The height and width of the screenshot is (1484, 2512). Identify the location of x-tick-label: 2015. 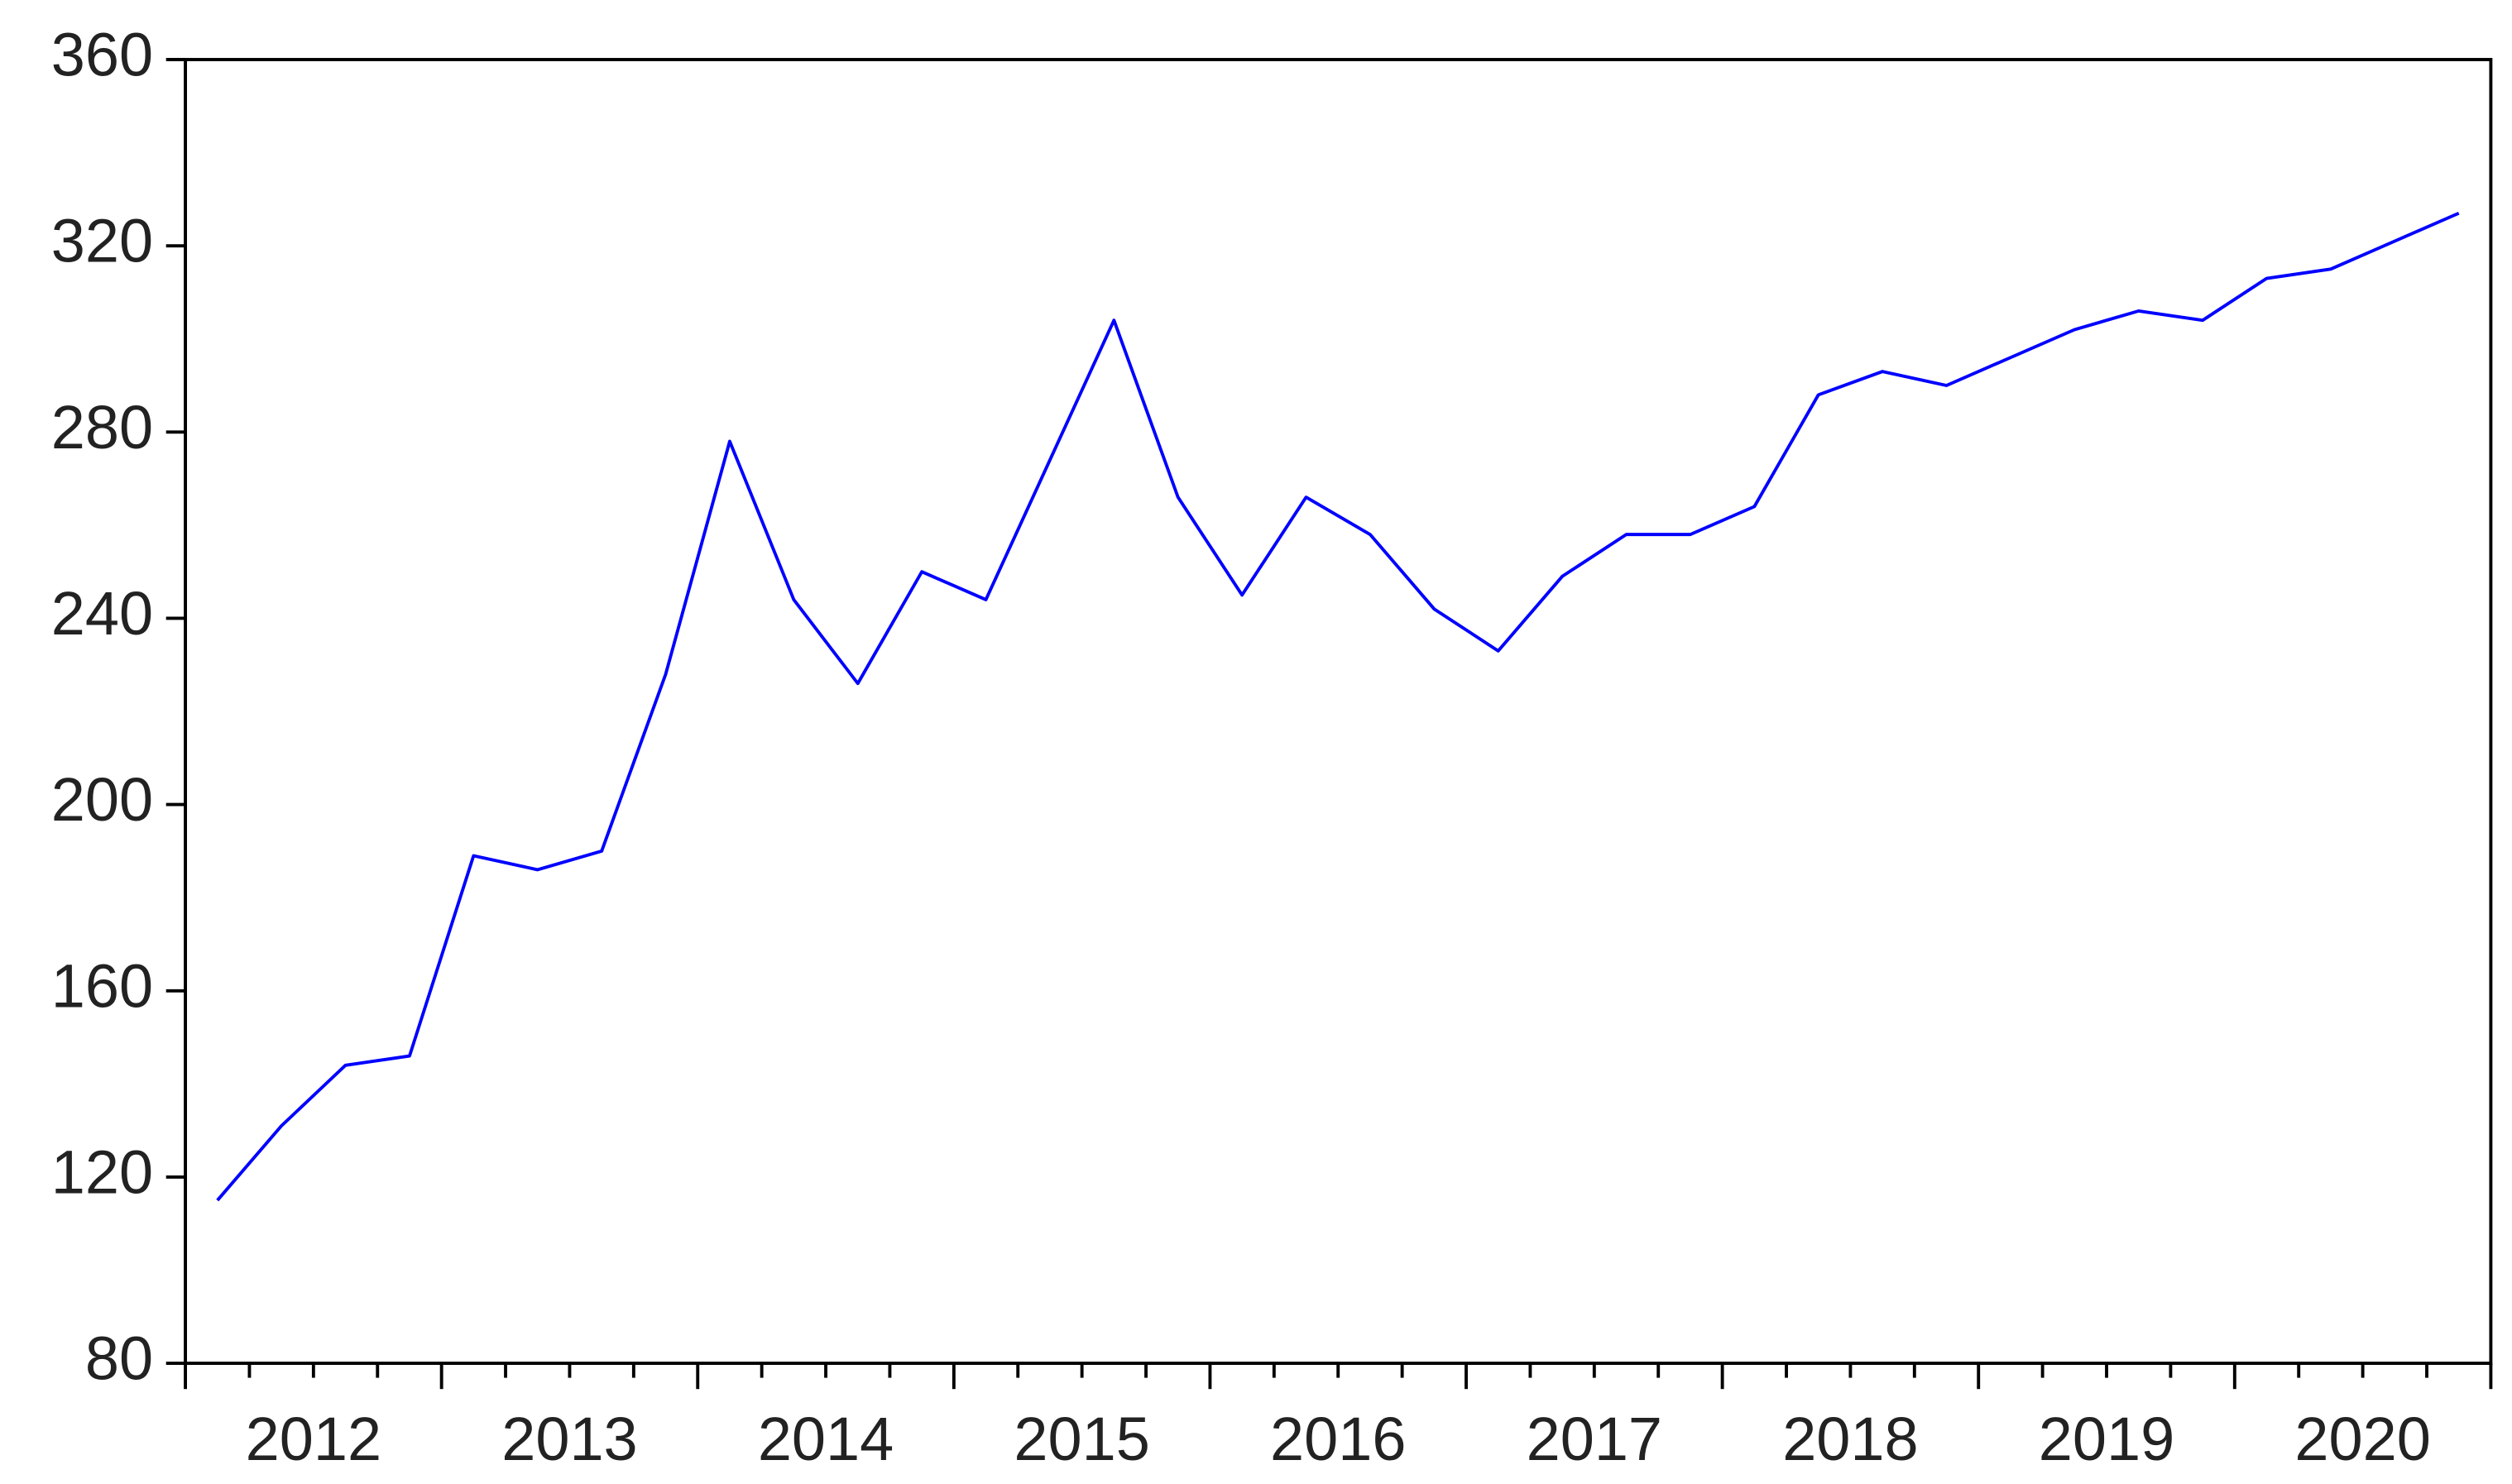
(1081, 1439).